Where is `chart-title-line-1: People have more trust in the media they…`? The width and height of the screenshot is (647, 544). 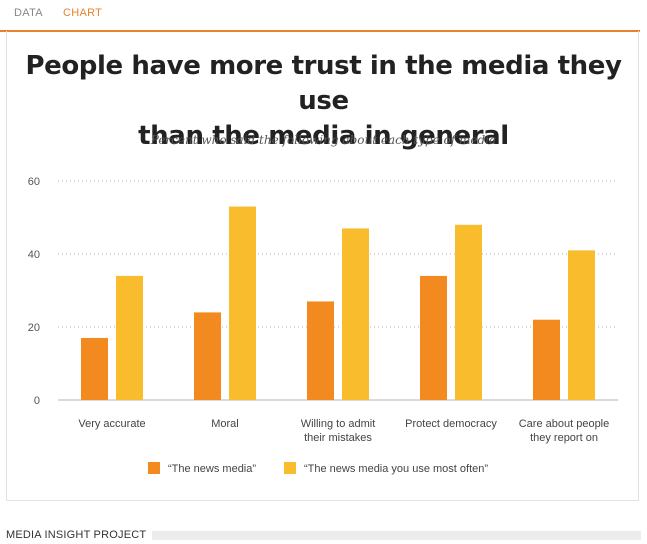 chart-title-line-1: People have more trust in the media they… is located at coordinates (323, 83).